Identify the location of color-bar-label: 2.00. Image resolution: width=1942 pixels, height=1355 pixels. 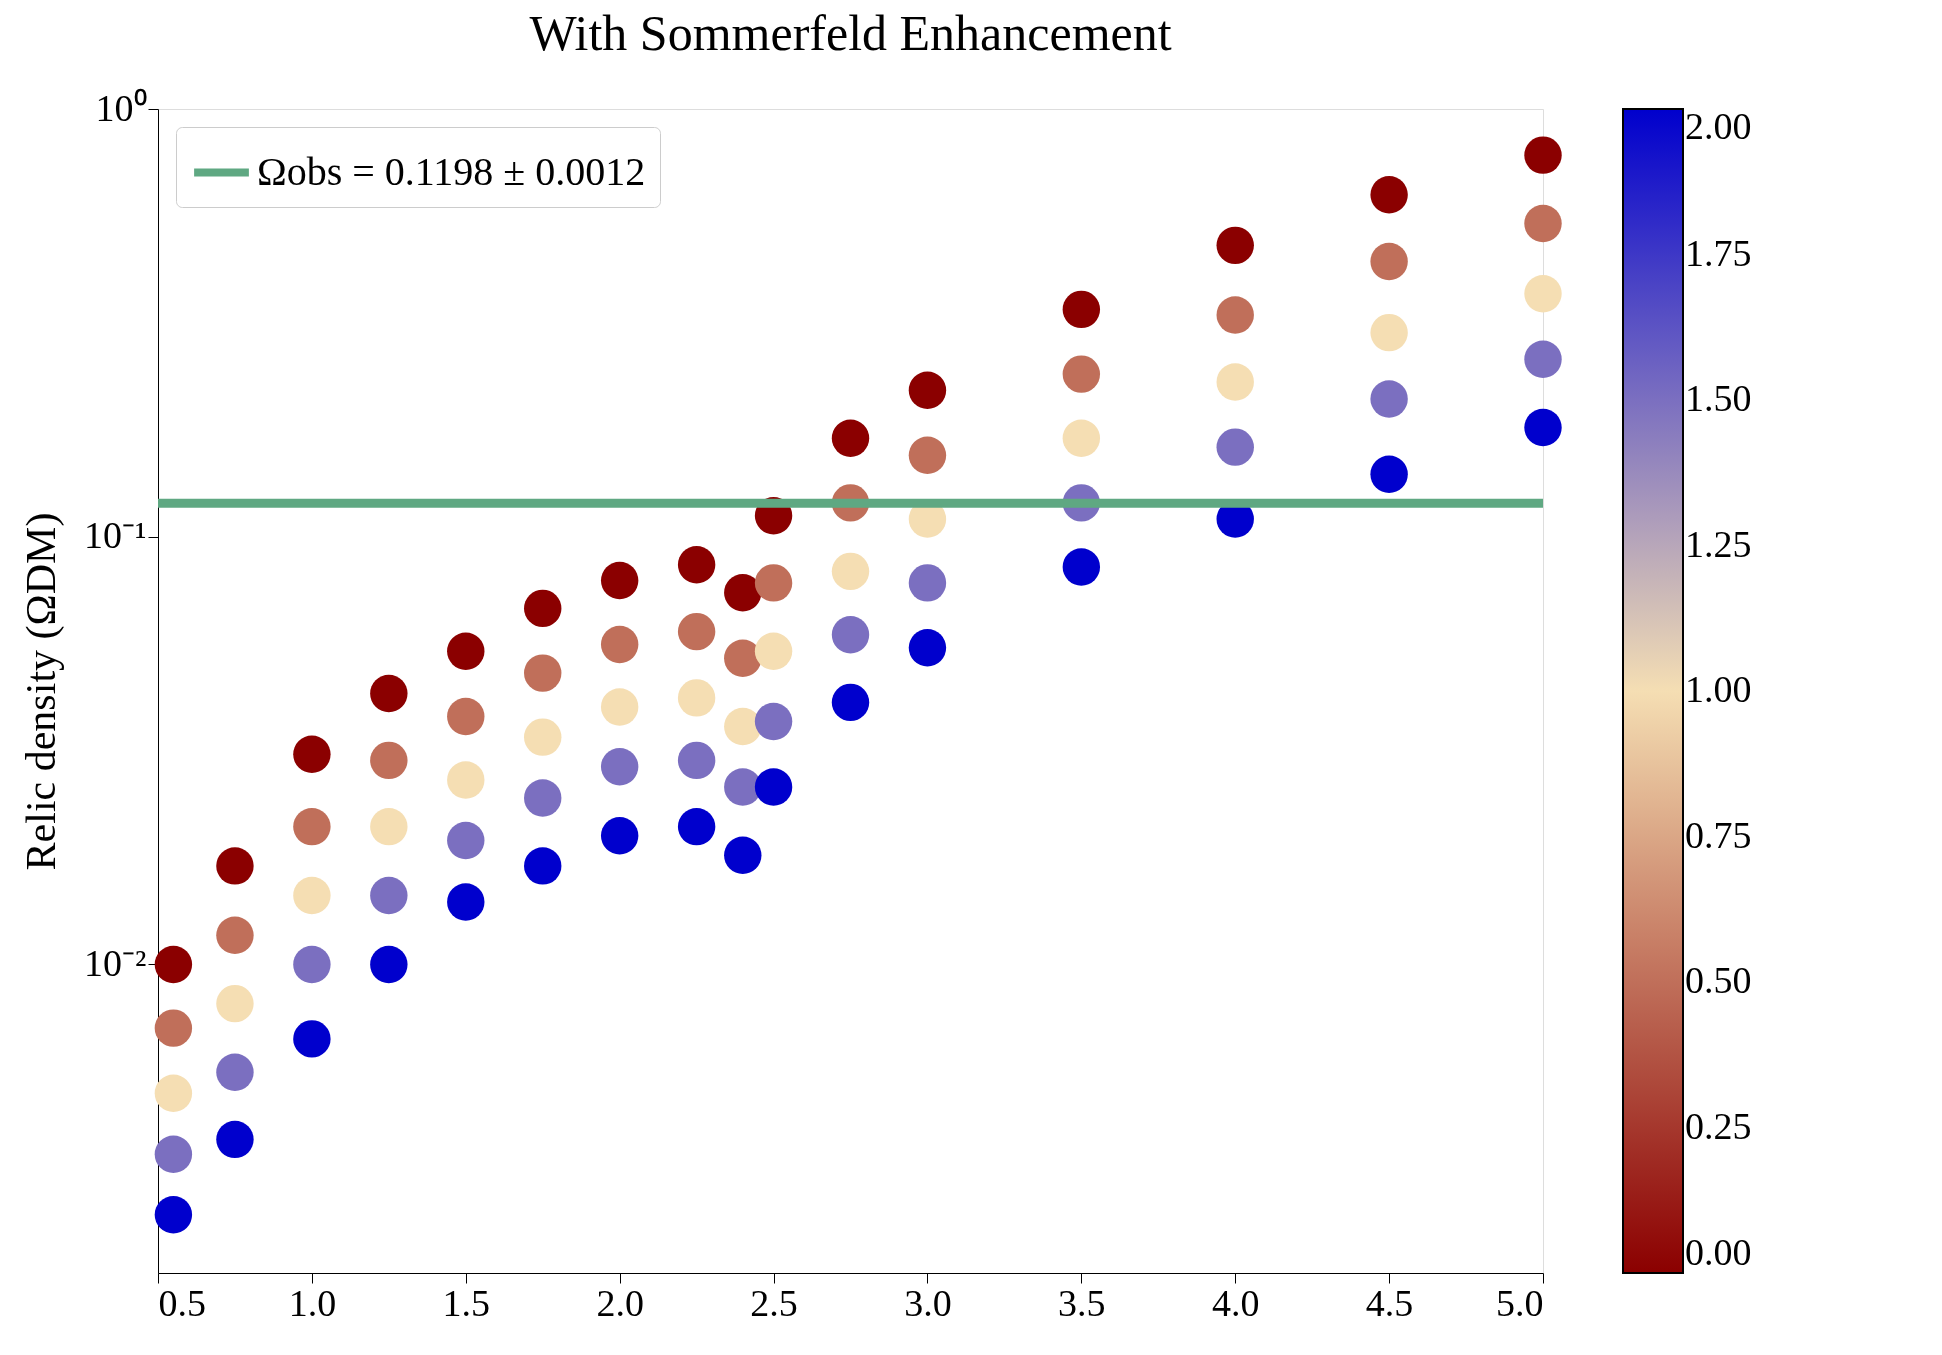
(1718, 126).